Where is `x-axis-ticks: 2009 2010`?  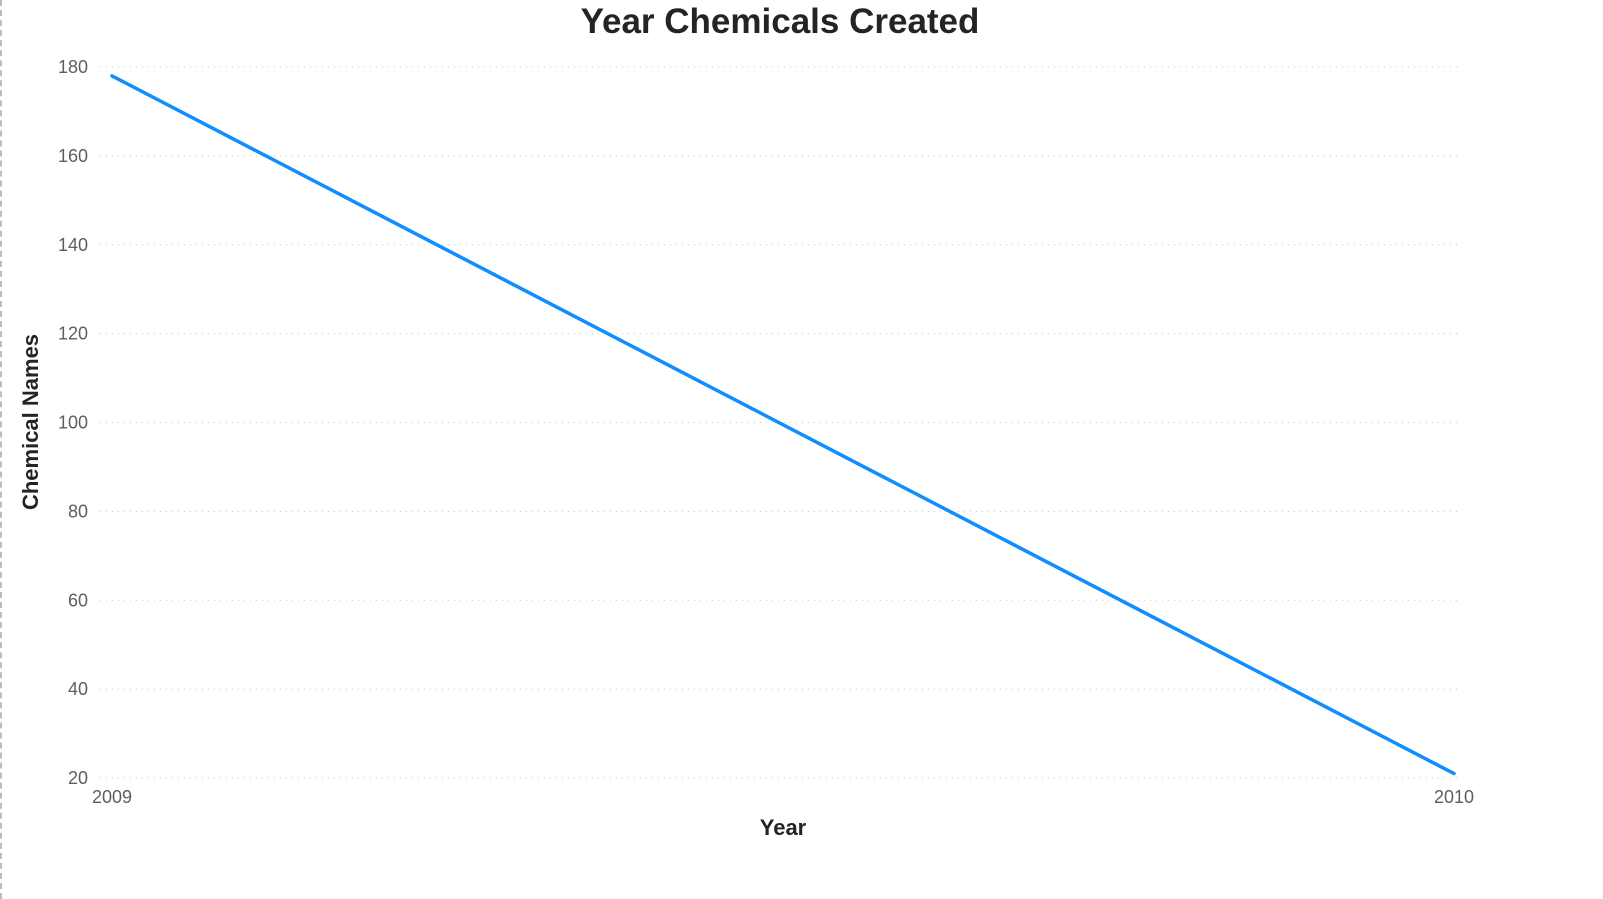
x-axis-ticks: 2009 2010 is located at coordinates (783, 797).